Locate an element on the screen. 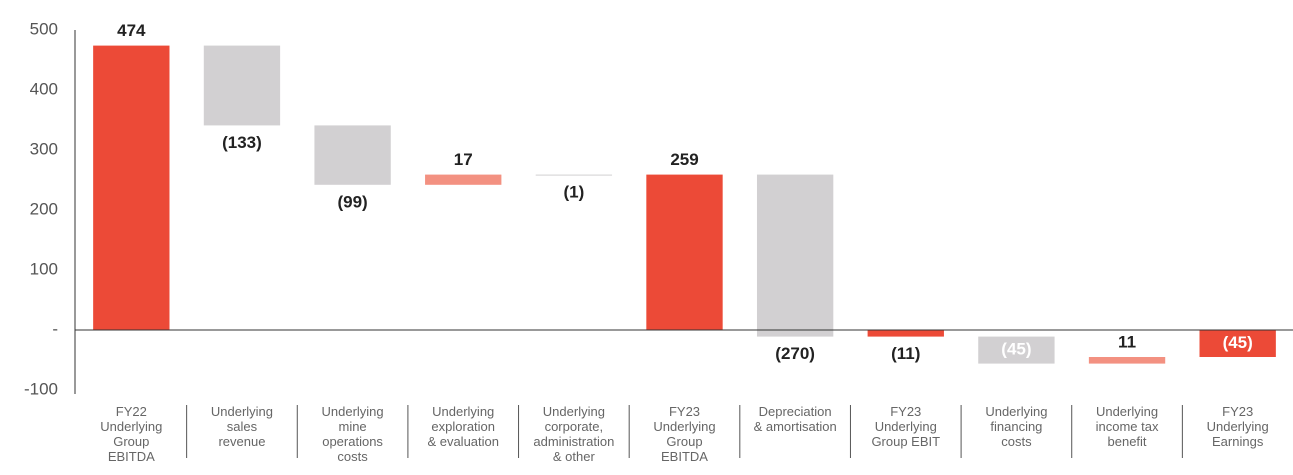 The image size is (1293, 475). x-tick-label-line: Depreciation is located at coordinates (795, 411).